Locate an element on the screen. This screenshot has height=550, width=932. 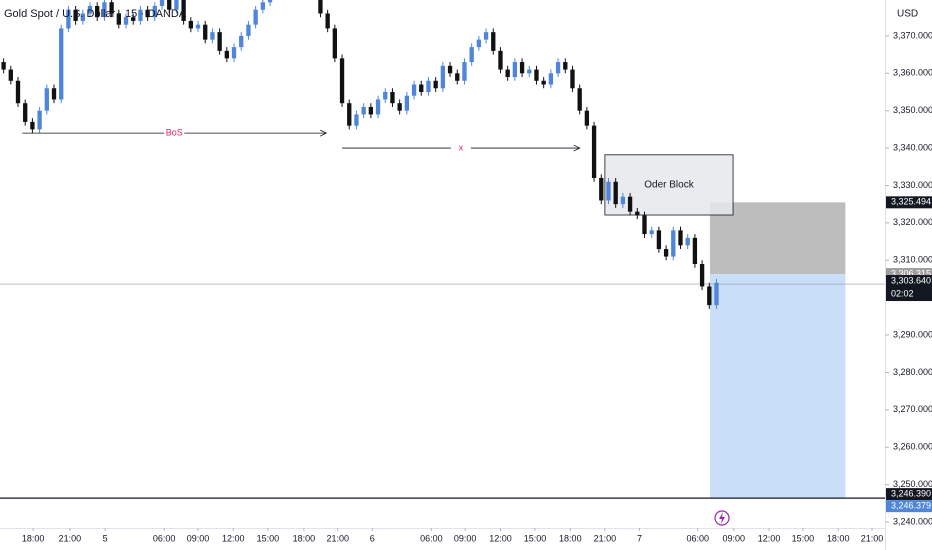
y-tick-label: 3,250.000 is located at coordinates (912, 484).